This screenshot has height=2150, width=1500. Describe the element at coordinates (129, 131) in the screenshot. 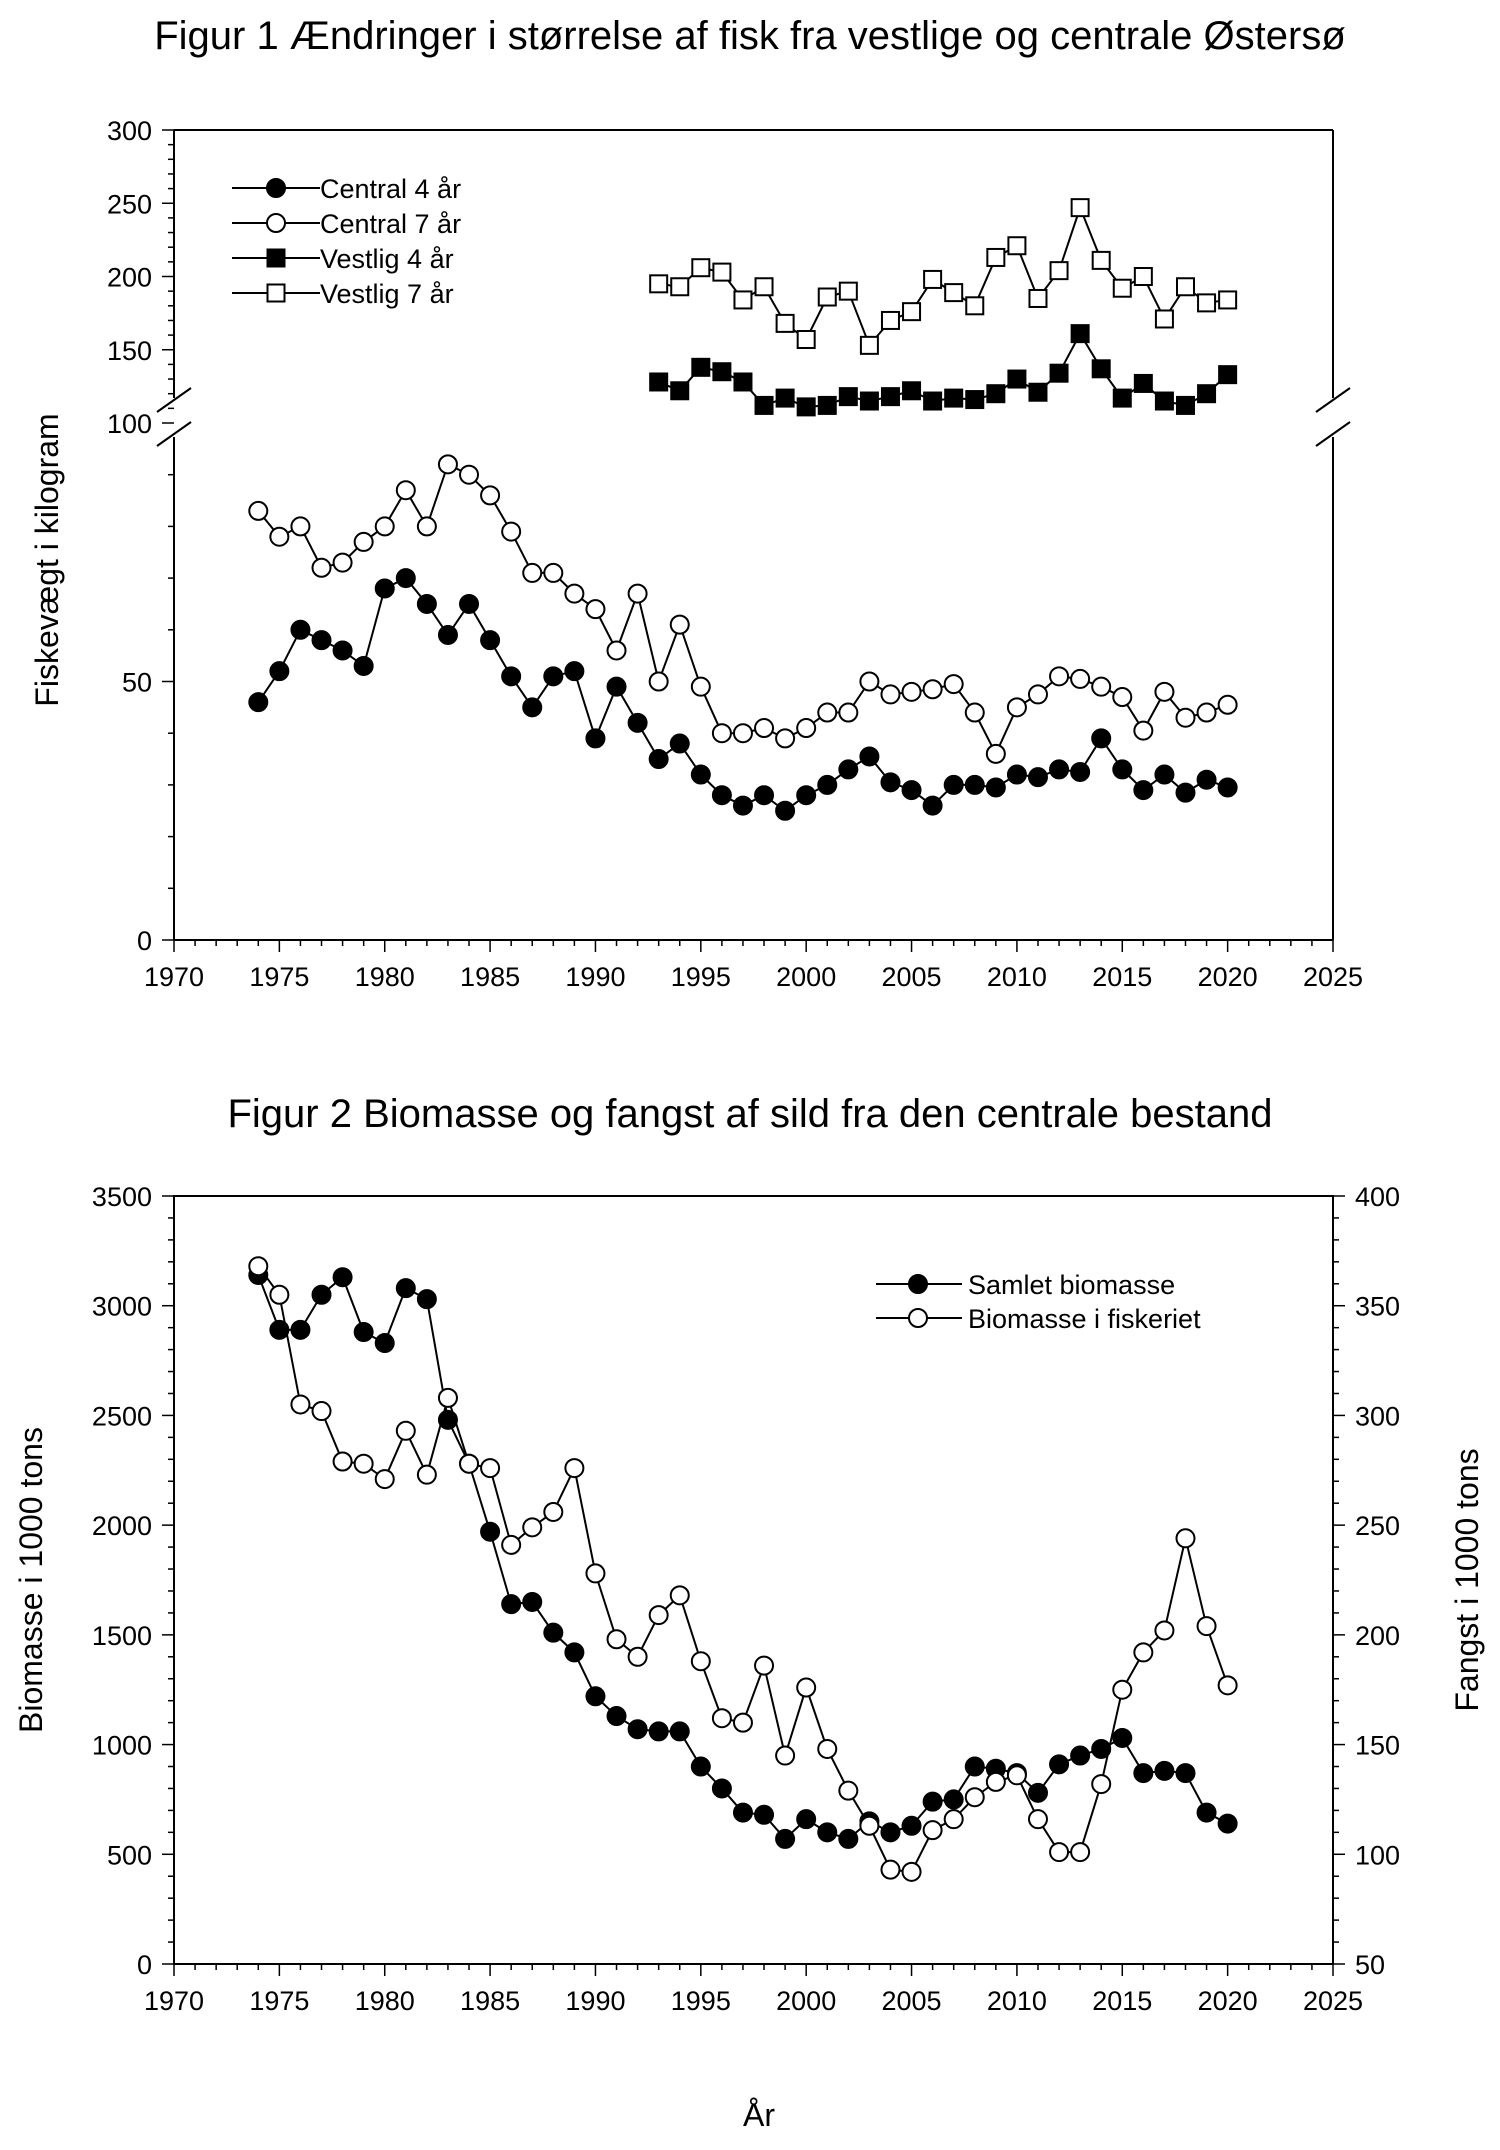

I see `y-tick-label: 300` at that location.